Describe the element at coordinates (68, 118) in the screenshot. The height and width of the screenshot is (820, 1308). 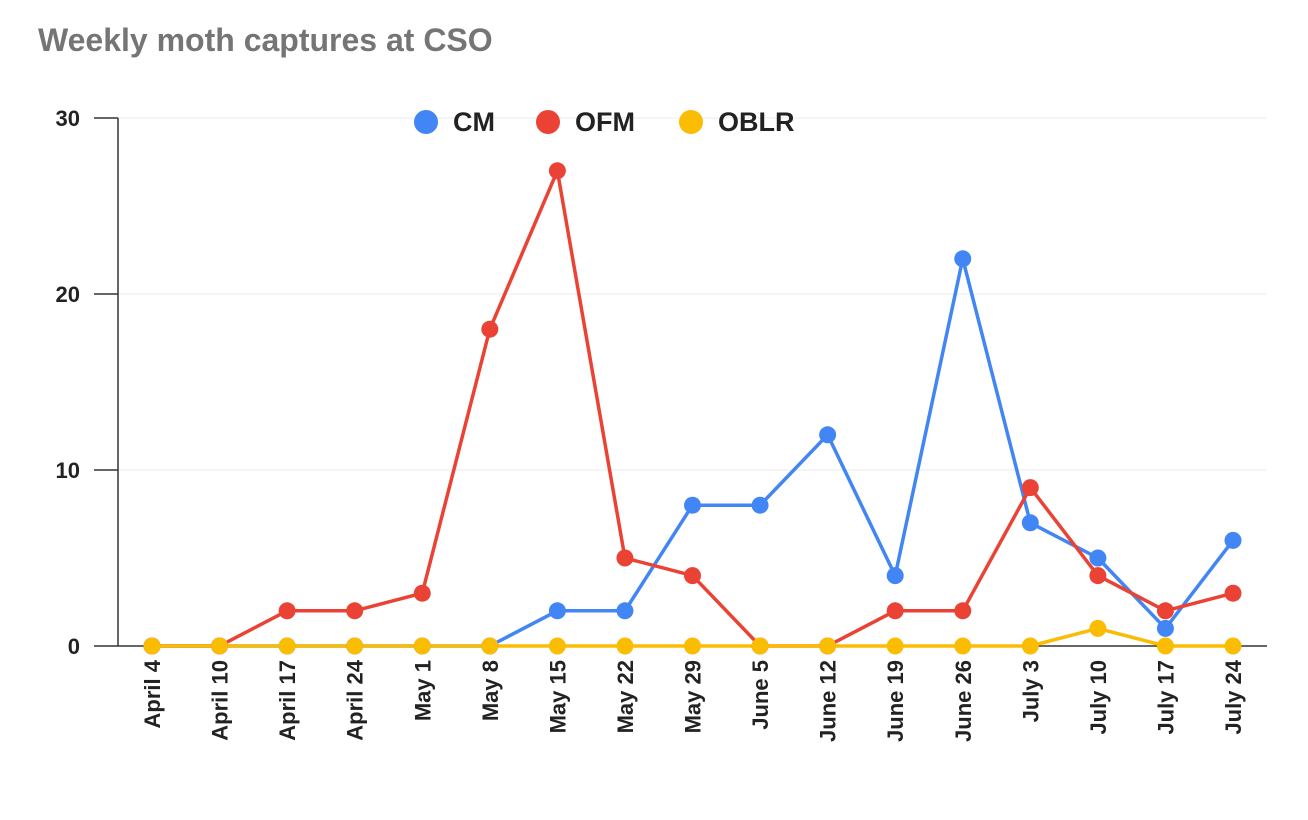
I see `y-tick-label: 30` at that location.